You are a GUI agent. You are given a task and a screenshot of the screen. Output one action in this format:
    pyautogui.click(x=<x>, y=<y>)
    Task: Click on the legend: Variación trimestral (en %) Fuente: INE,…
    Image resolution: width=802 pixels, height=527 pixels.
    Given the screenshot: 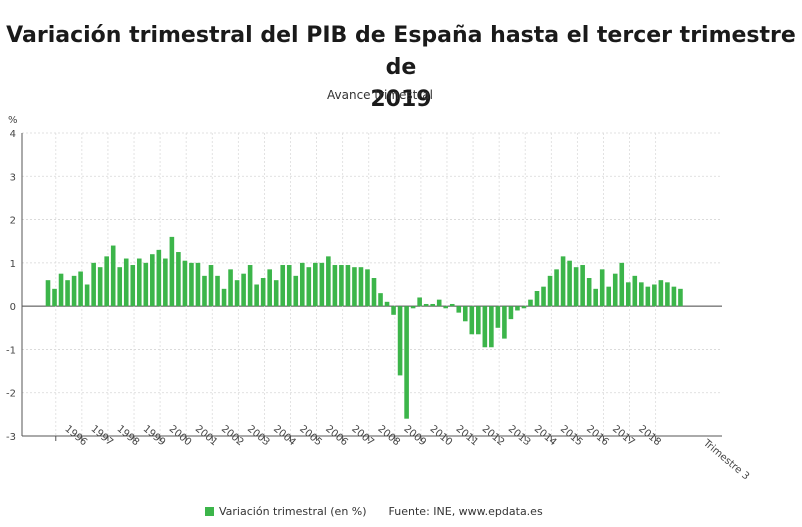 What is the action you would take?
    pyautogui.click(x=374, y=511)
    